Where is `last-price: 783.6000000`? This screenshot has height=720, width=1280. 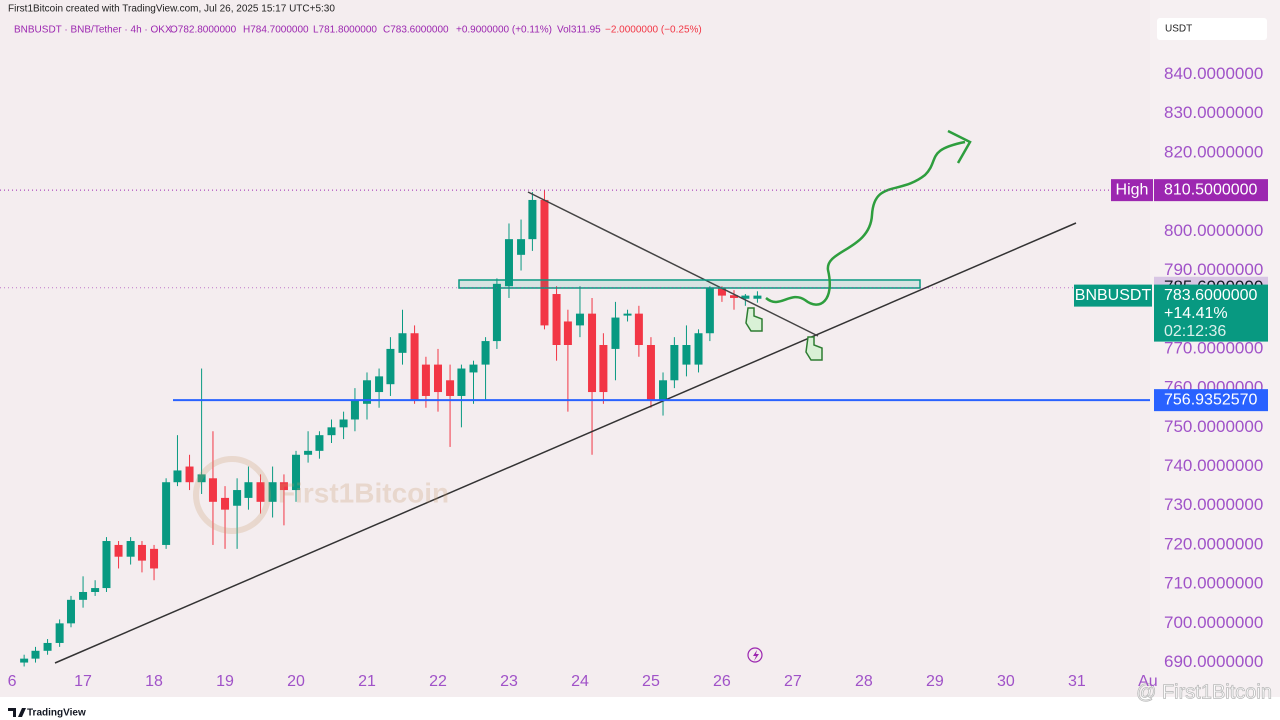
last-price: 783.6000000 is located at coordinates (1211, 295).